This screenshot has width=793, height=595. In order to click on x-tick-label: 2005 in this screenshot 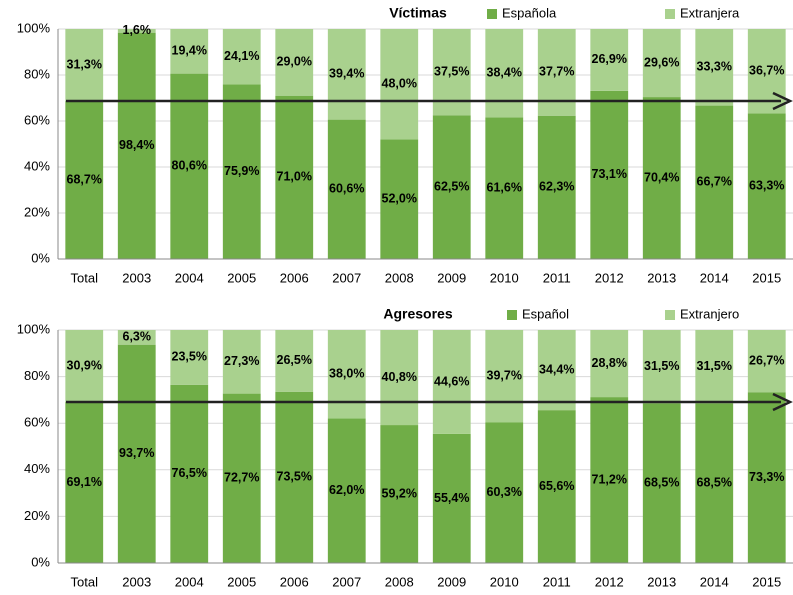, I will do `click(241, 277)`.